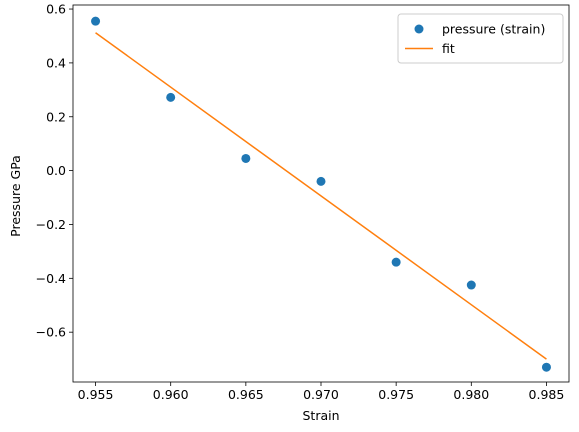  Describe the element at coordinates (396, 394) in the screenshot. I see `x-tick-label: 0.975` at that location.